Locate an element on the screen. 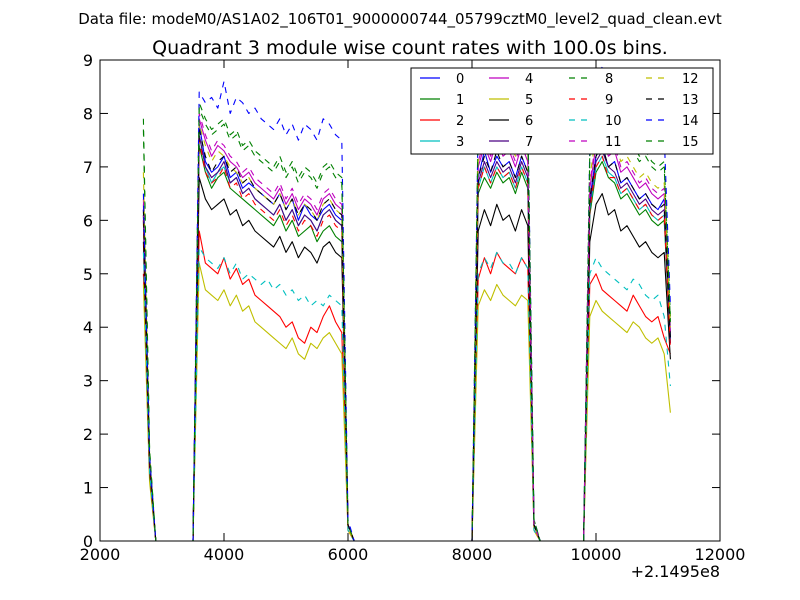 The width and height of the screenshot is (800, 600). y-tick-label: 3 is located at coordinates (88, 381).